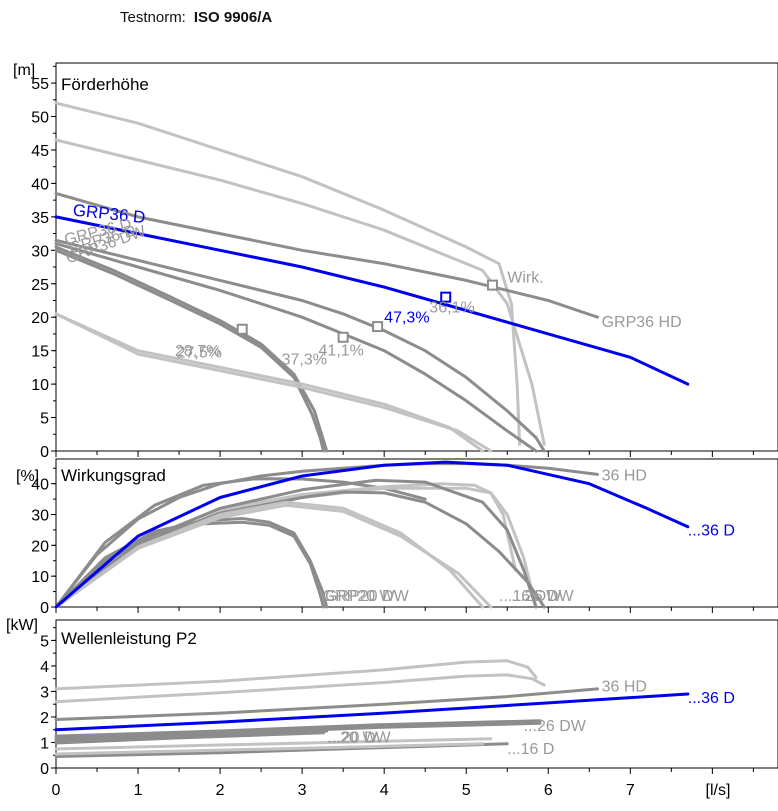  I want to click on power-y-tick-label: 3, so click(44, 692).